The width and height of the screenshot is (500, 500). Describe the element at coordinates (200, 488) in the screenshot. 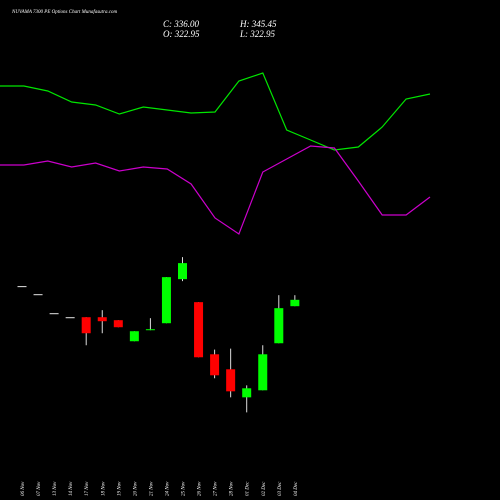

I see `x-tick-label: 26 Nov` at that location.